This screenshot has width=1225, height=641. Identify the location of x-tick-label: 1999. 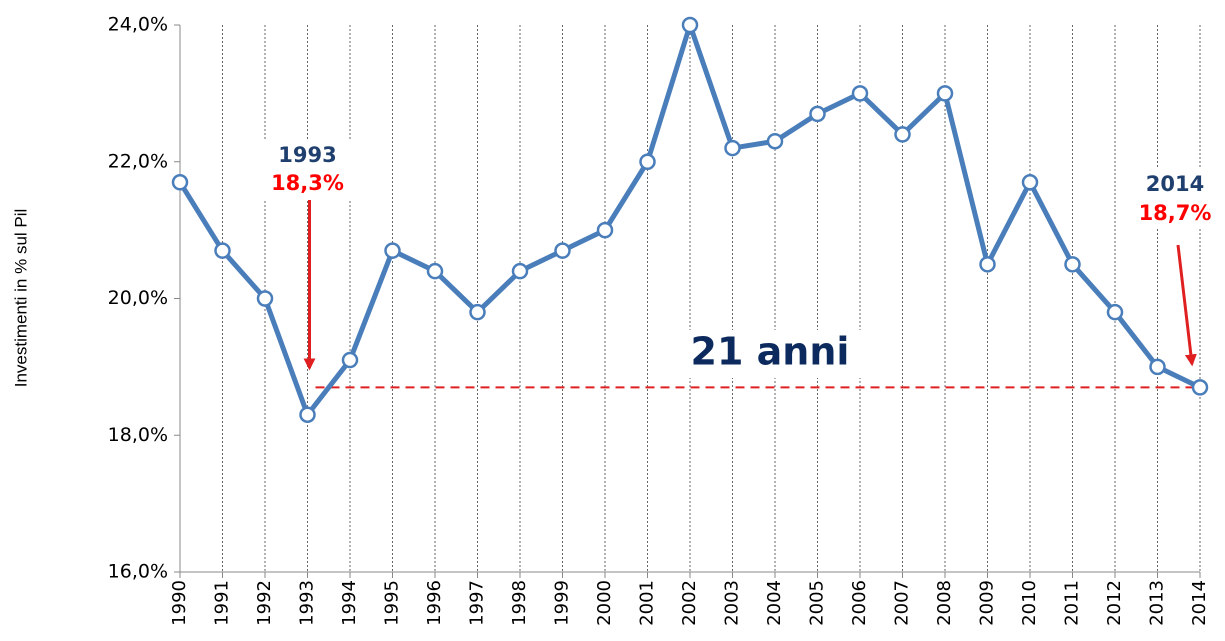
(562, 603).